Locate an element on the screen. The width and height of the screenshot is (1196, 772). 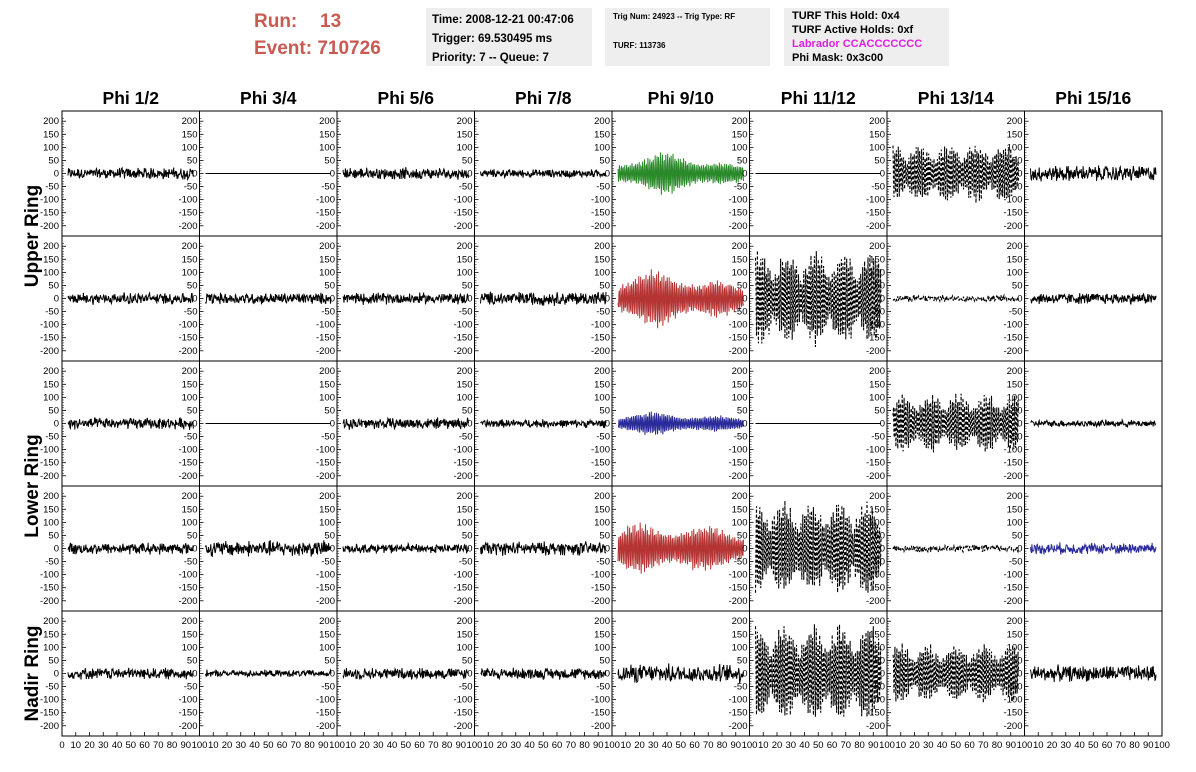
column-title: Phi 9/10 is located at coordinates (681, 98).